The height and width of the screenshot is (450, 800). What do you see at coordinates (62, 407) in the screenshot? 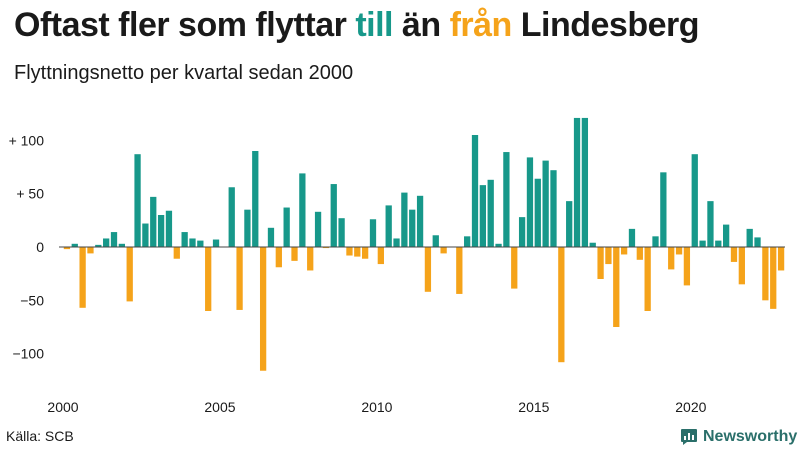
I see `x-tick-label: 2000` at bounding box center [62, 407].